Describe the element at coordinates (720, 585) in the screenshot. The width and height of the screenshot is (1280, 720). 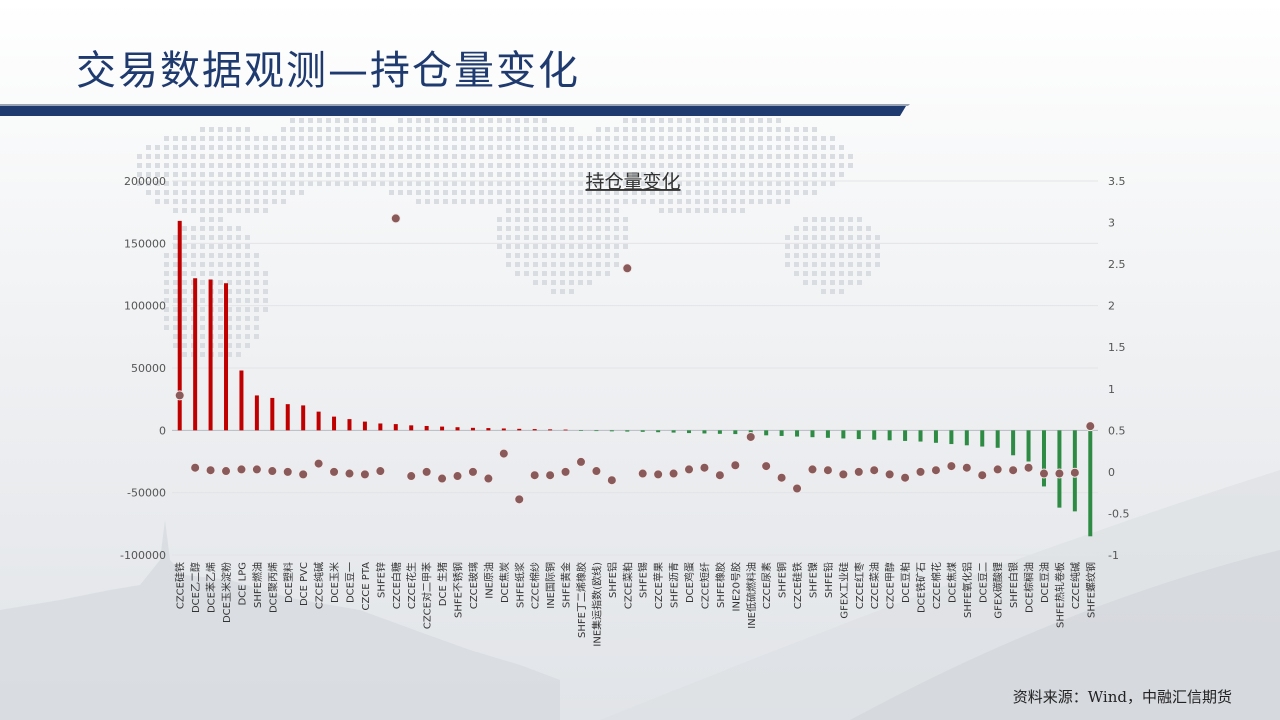
I see `x-tick-label: SHFE橡胶` at that location.